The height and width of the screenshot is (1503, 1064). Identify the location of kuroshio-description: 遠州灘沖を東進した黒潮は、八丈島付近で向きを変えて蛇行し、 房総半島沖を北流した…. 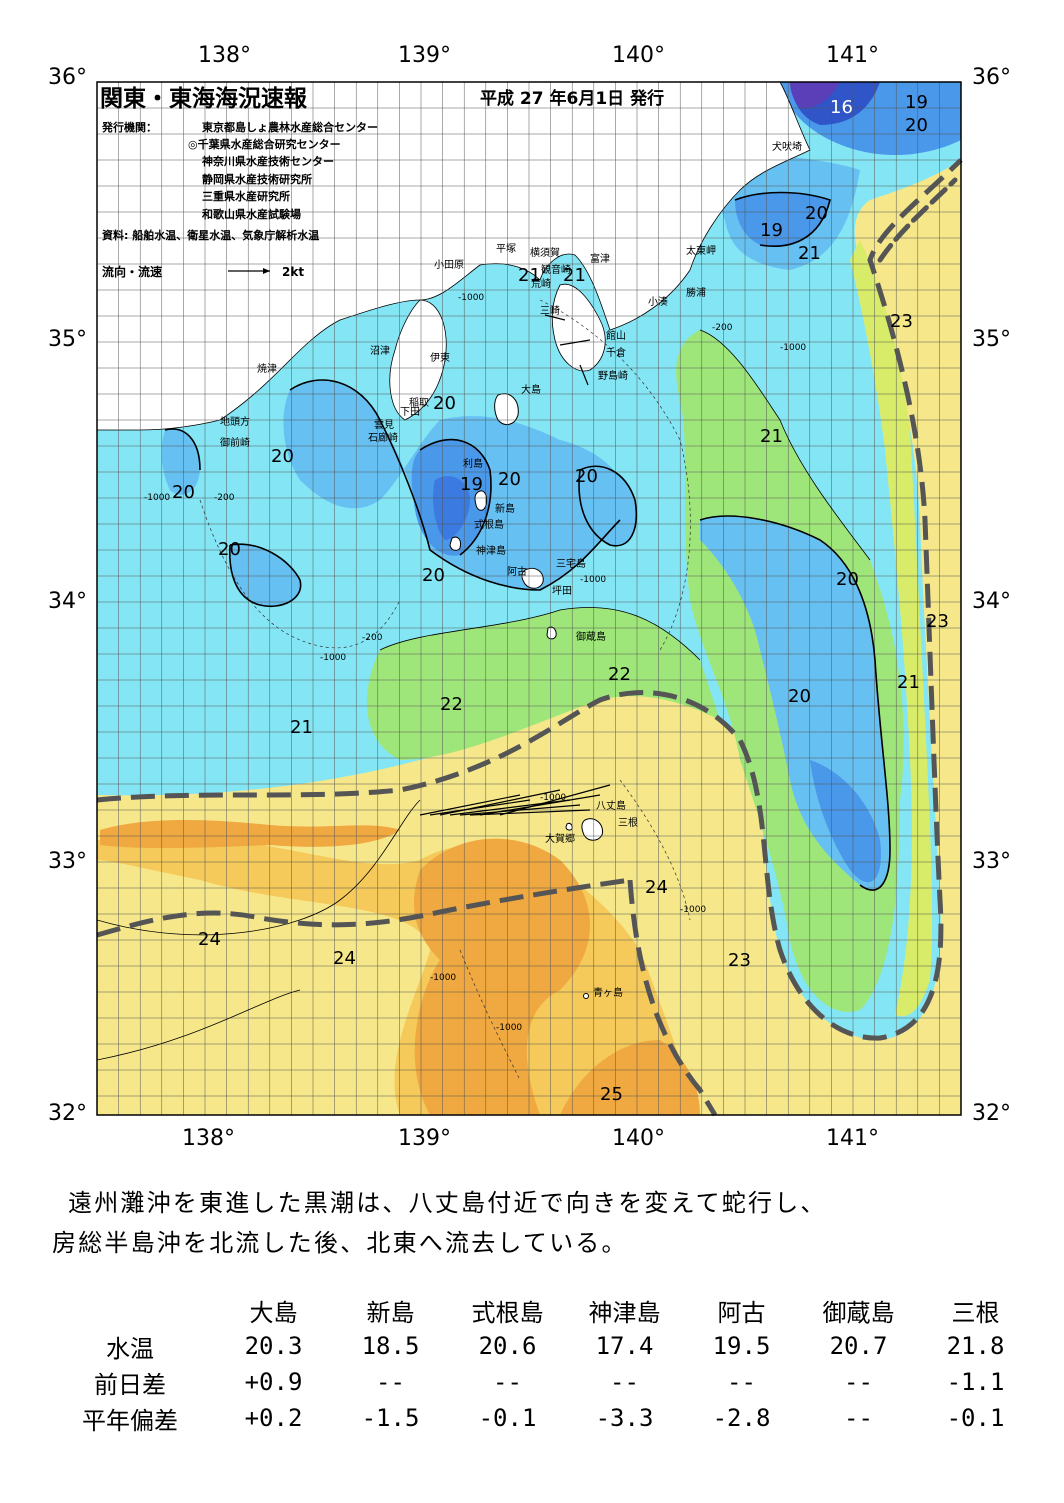
(542, 1223).